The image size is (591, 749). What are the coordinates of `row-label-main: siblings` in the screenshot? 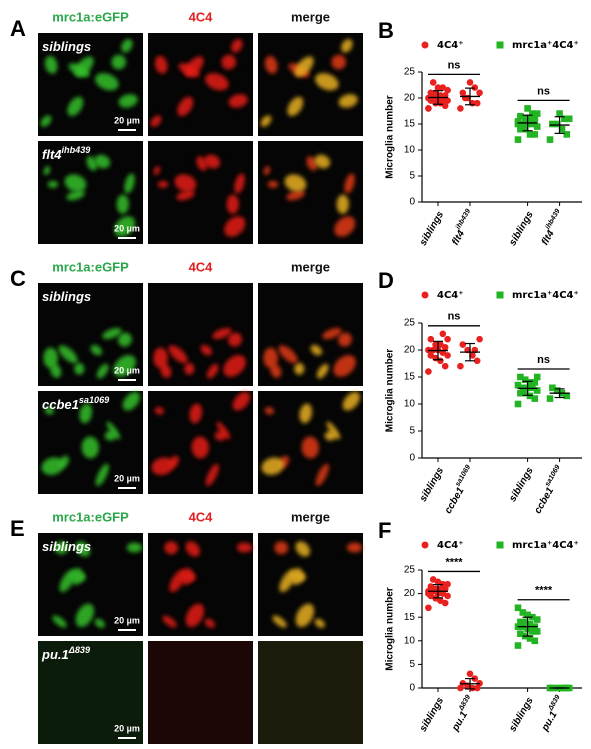 It's located at (66, 546).